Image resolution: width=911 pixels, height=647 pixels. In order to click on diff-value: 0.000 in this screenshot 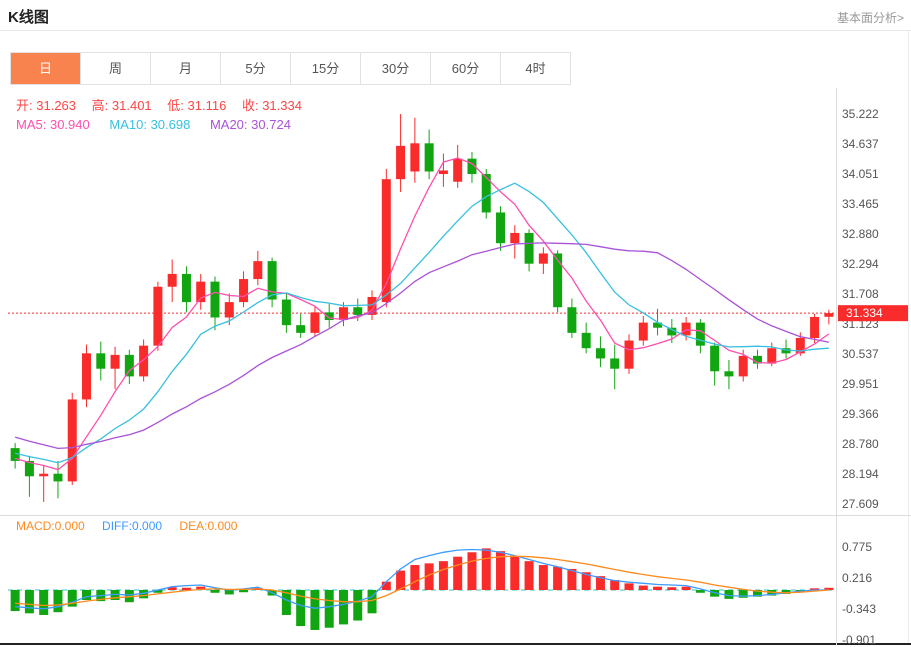, I will do `click(147, 526)`.